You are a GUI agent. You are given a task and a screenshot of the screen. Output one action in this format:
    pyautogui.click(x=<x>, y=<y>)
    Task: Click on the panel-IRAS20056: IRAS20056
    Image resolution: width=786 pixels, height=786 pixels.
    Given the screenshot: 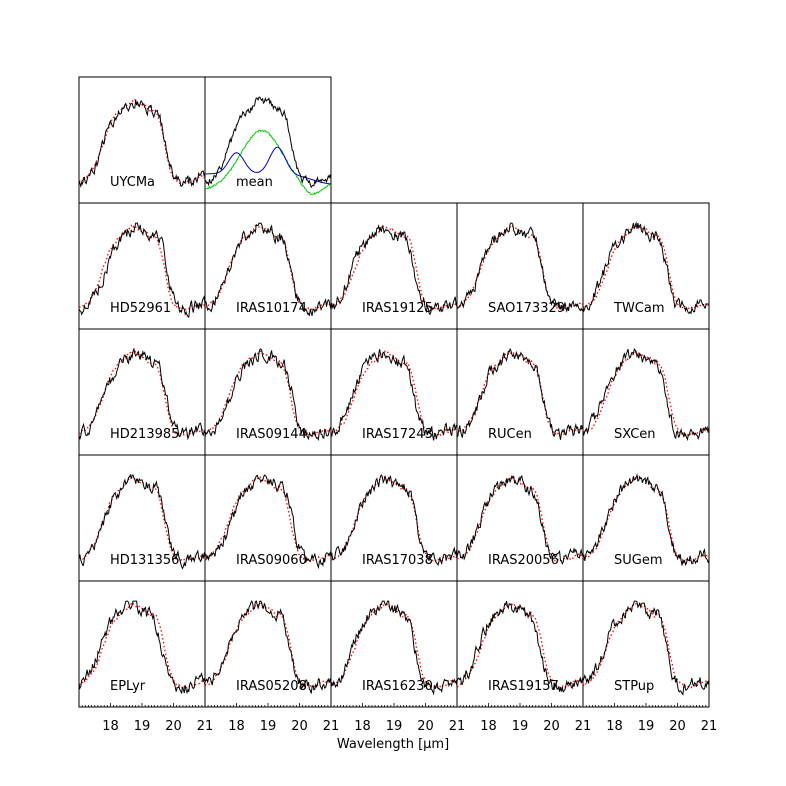 What is the action you would take?
    pyautogui.click(x=520, y=518)
    